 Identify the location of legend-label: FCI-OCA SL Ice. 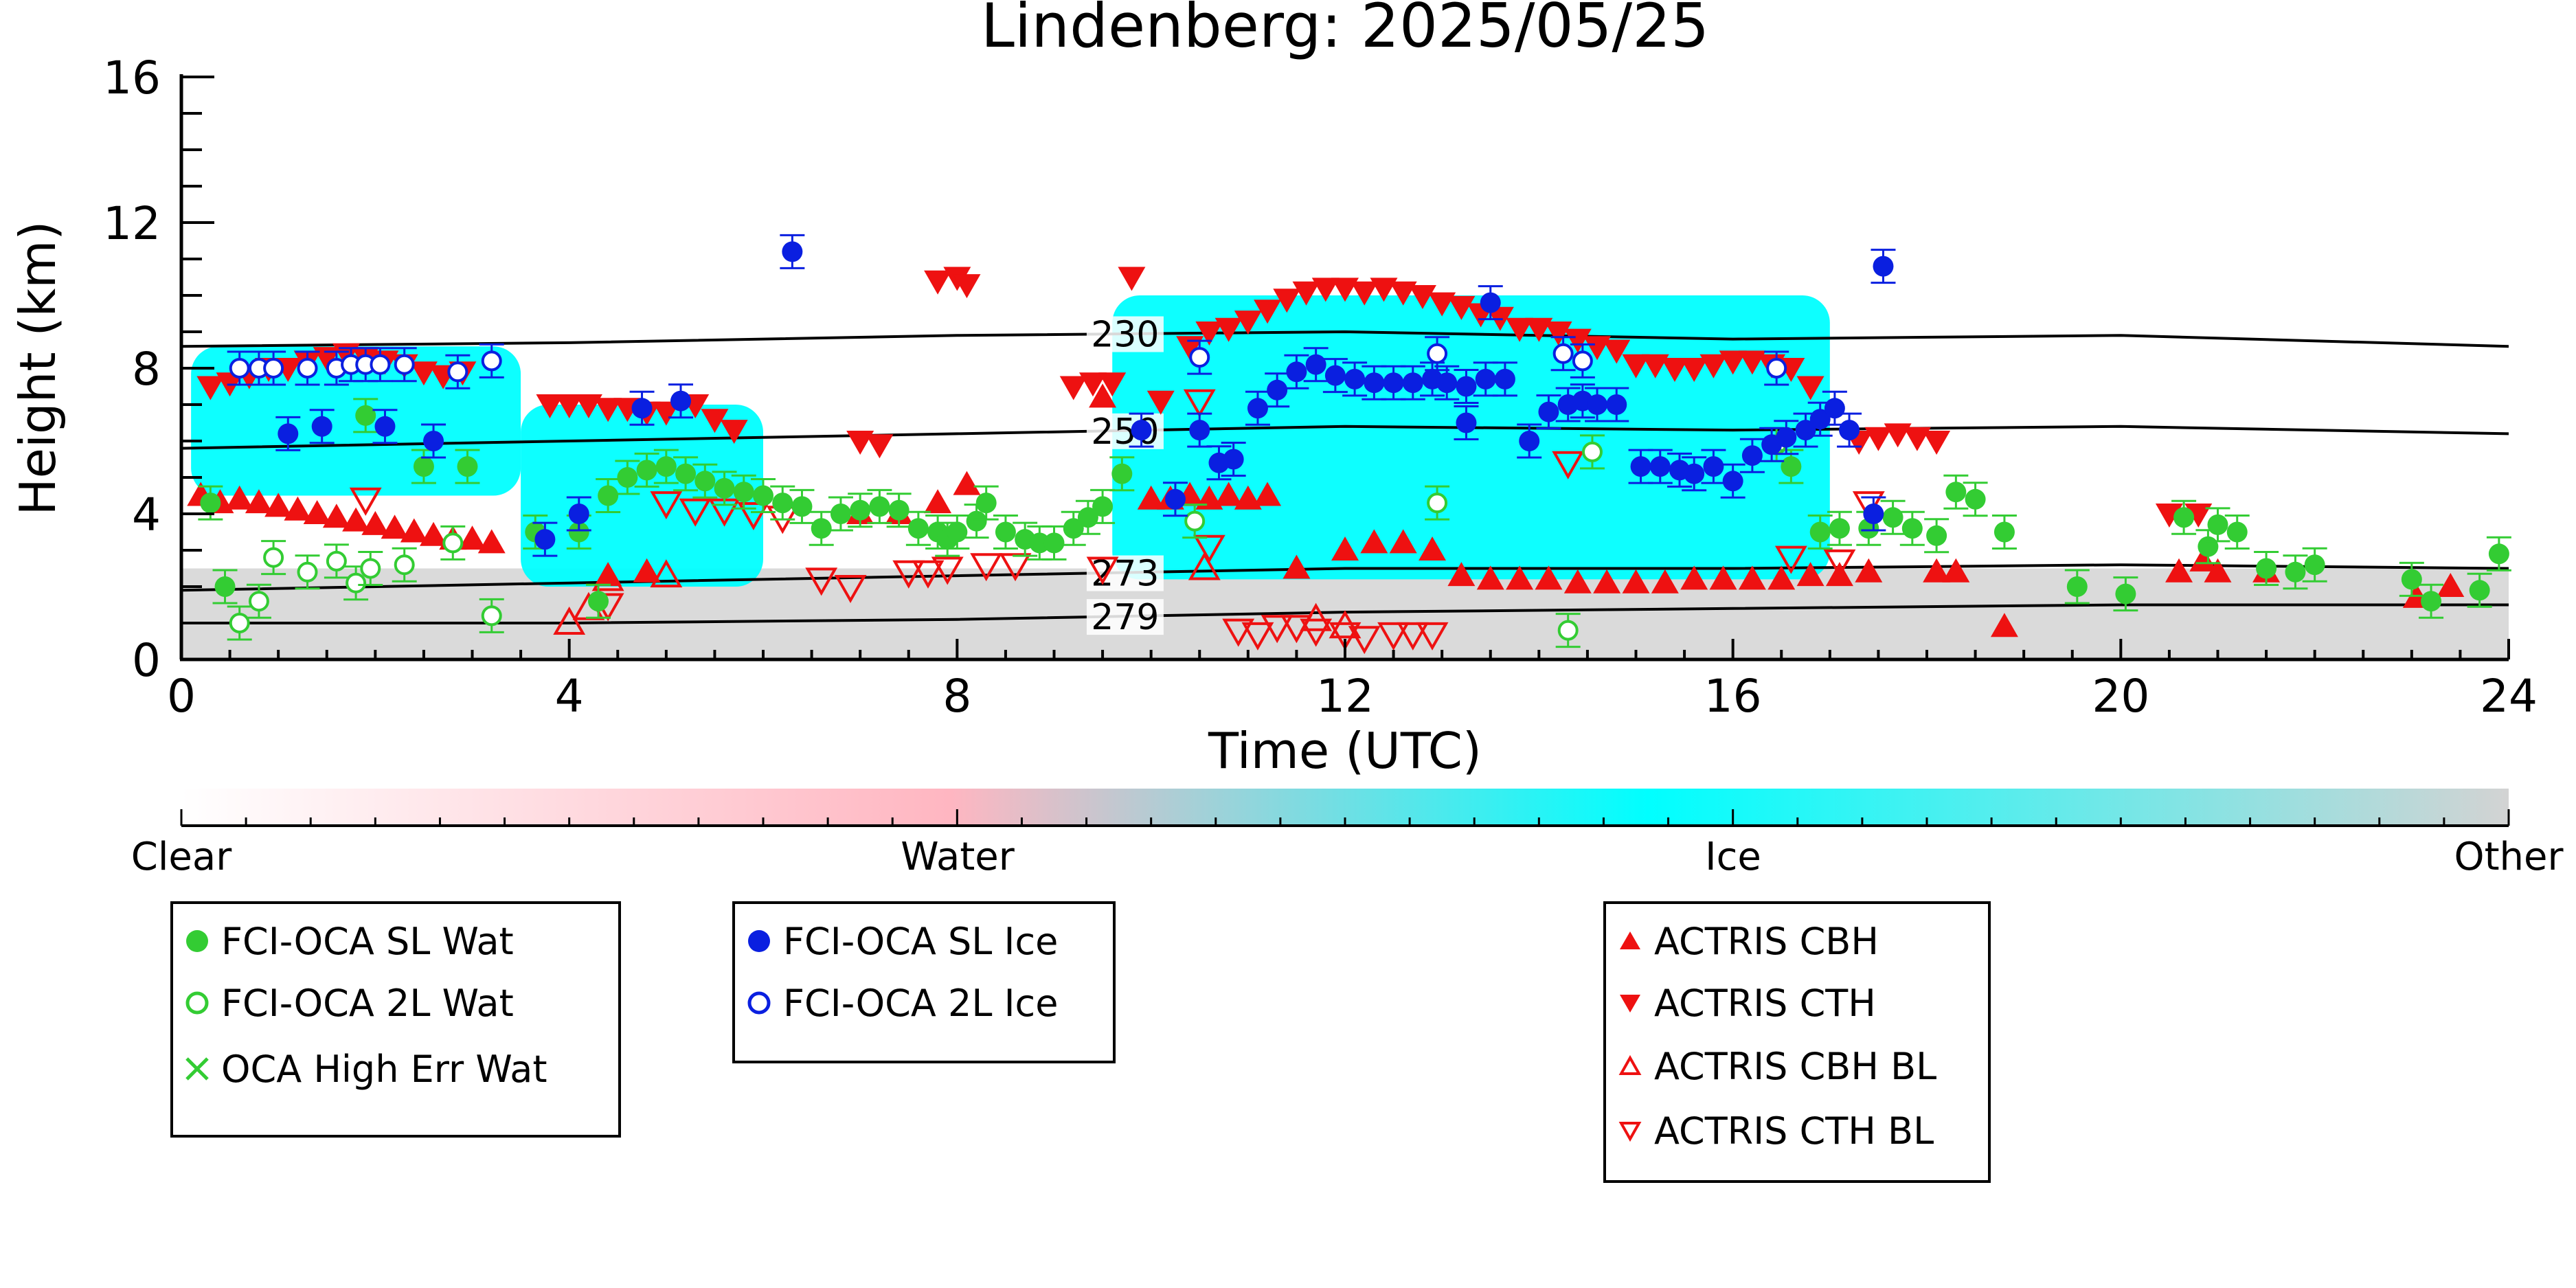
(921, 941).